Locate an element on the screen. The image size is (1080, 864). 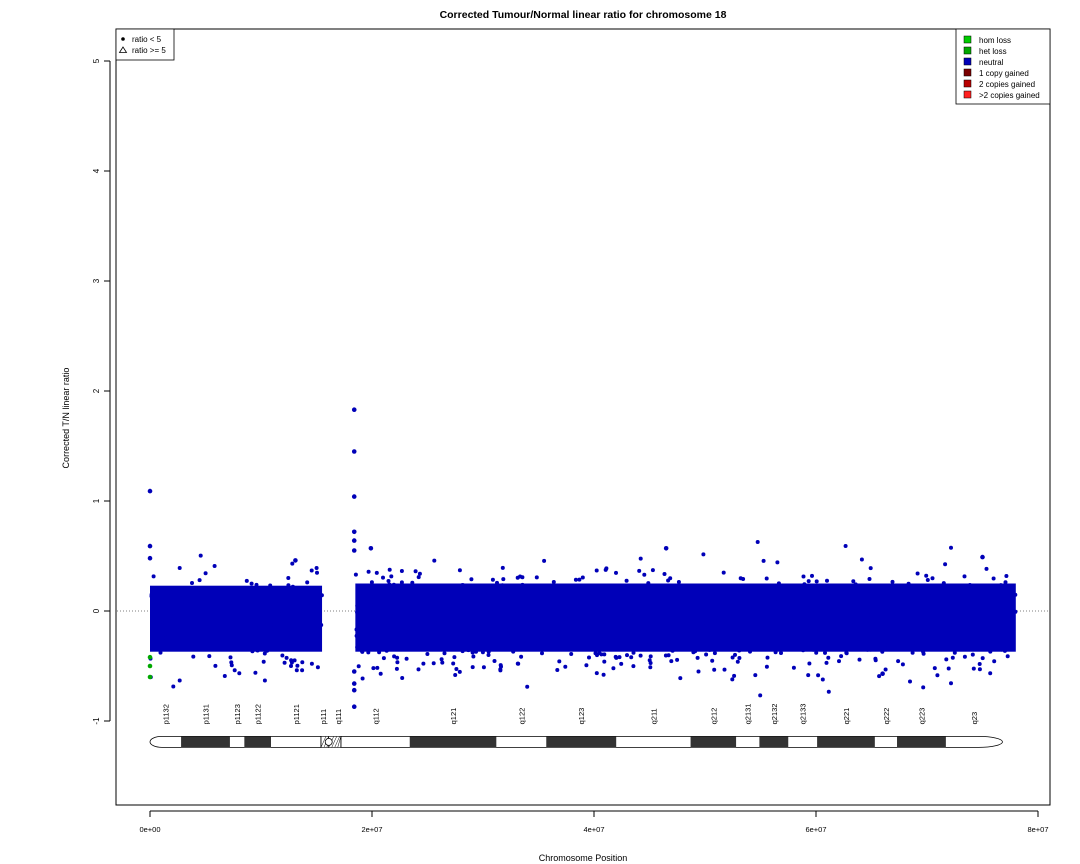
color-legend-label: het loss is located at coordinates (993, 51).